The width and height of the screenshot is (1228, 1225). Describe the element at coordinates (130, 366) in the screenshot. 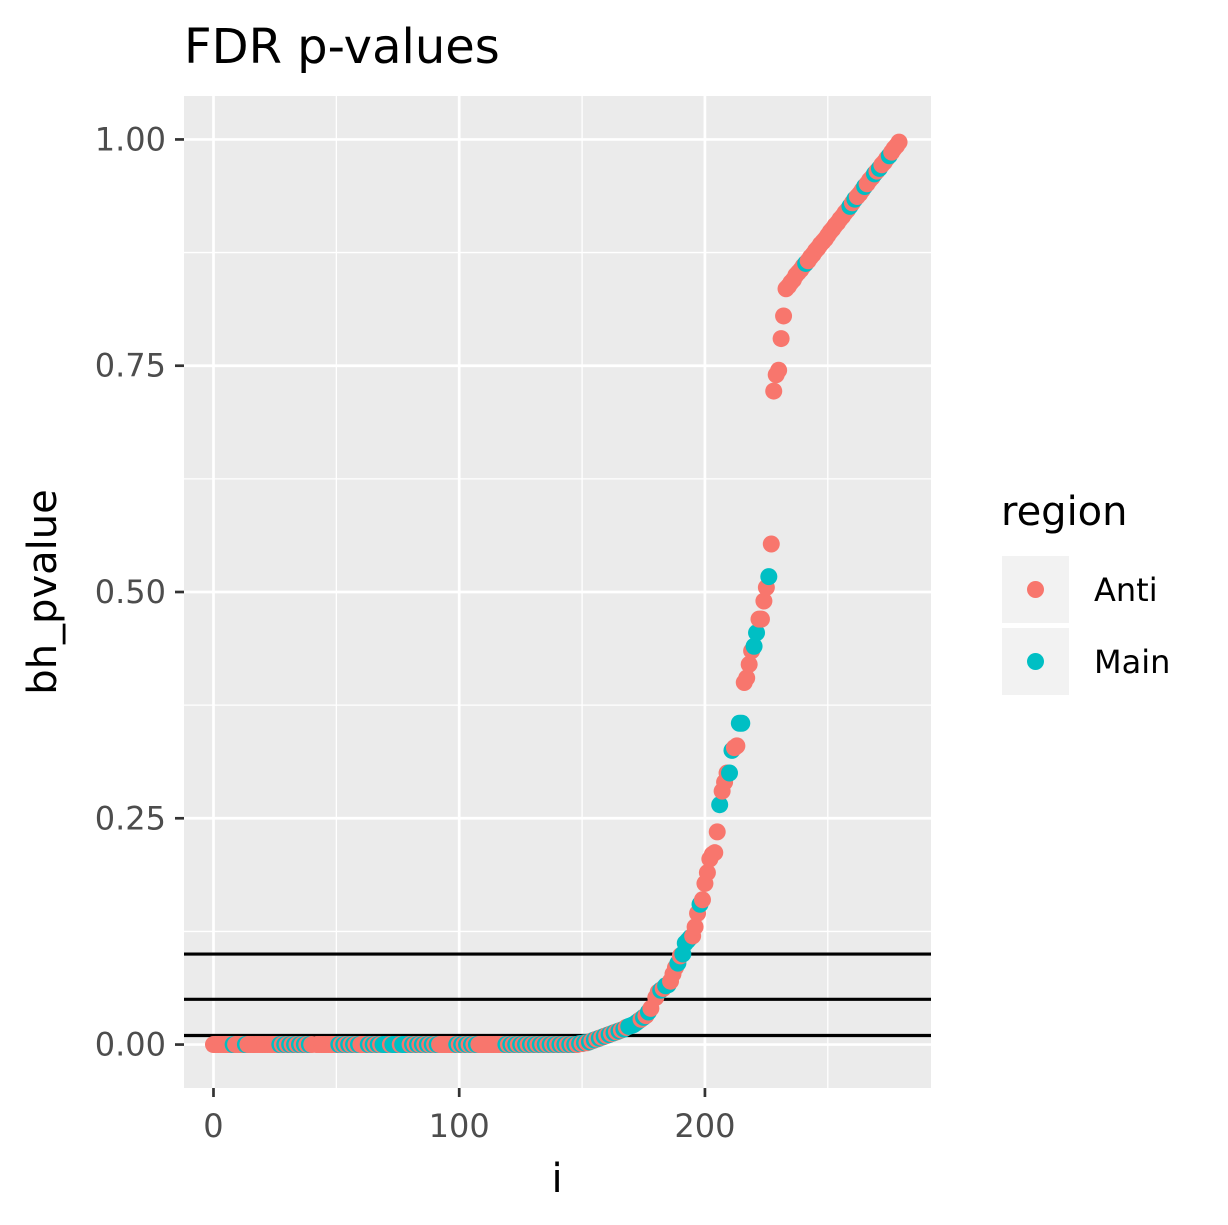

I see `y-tick-label: 0.75` at that location.